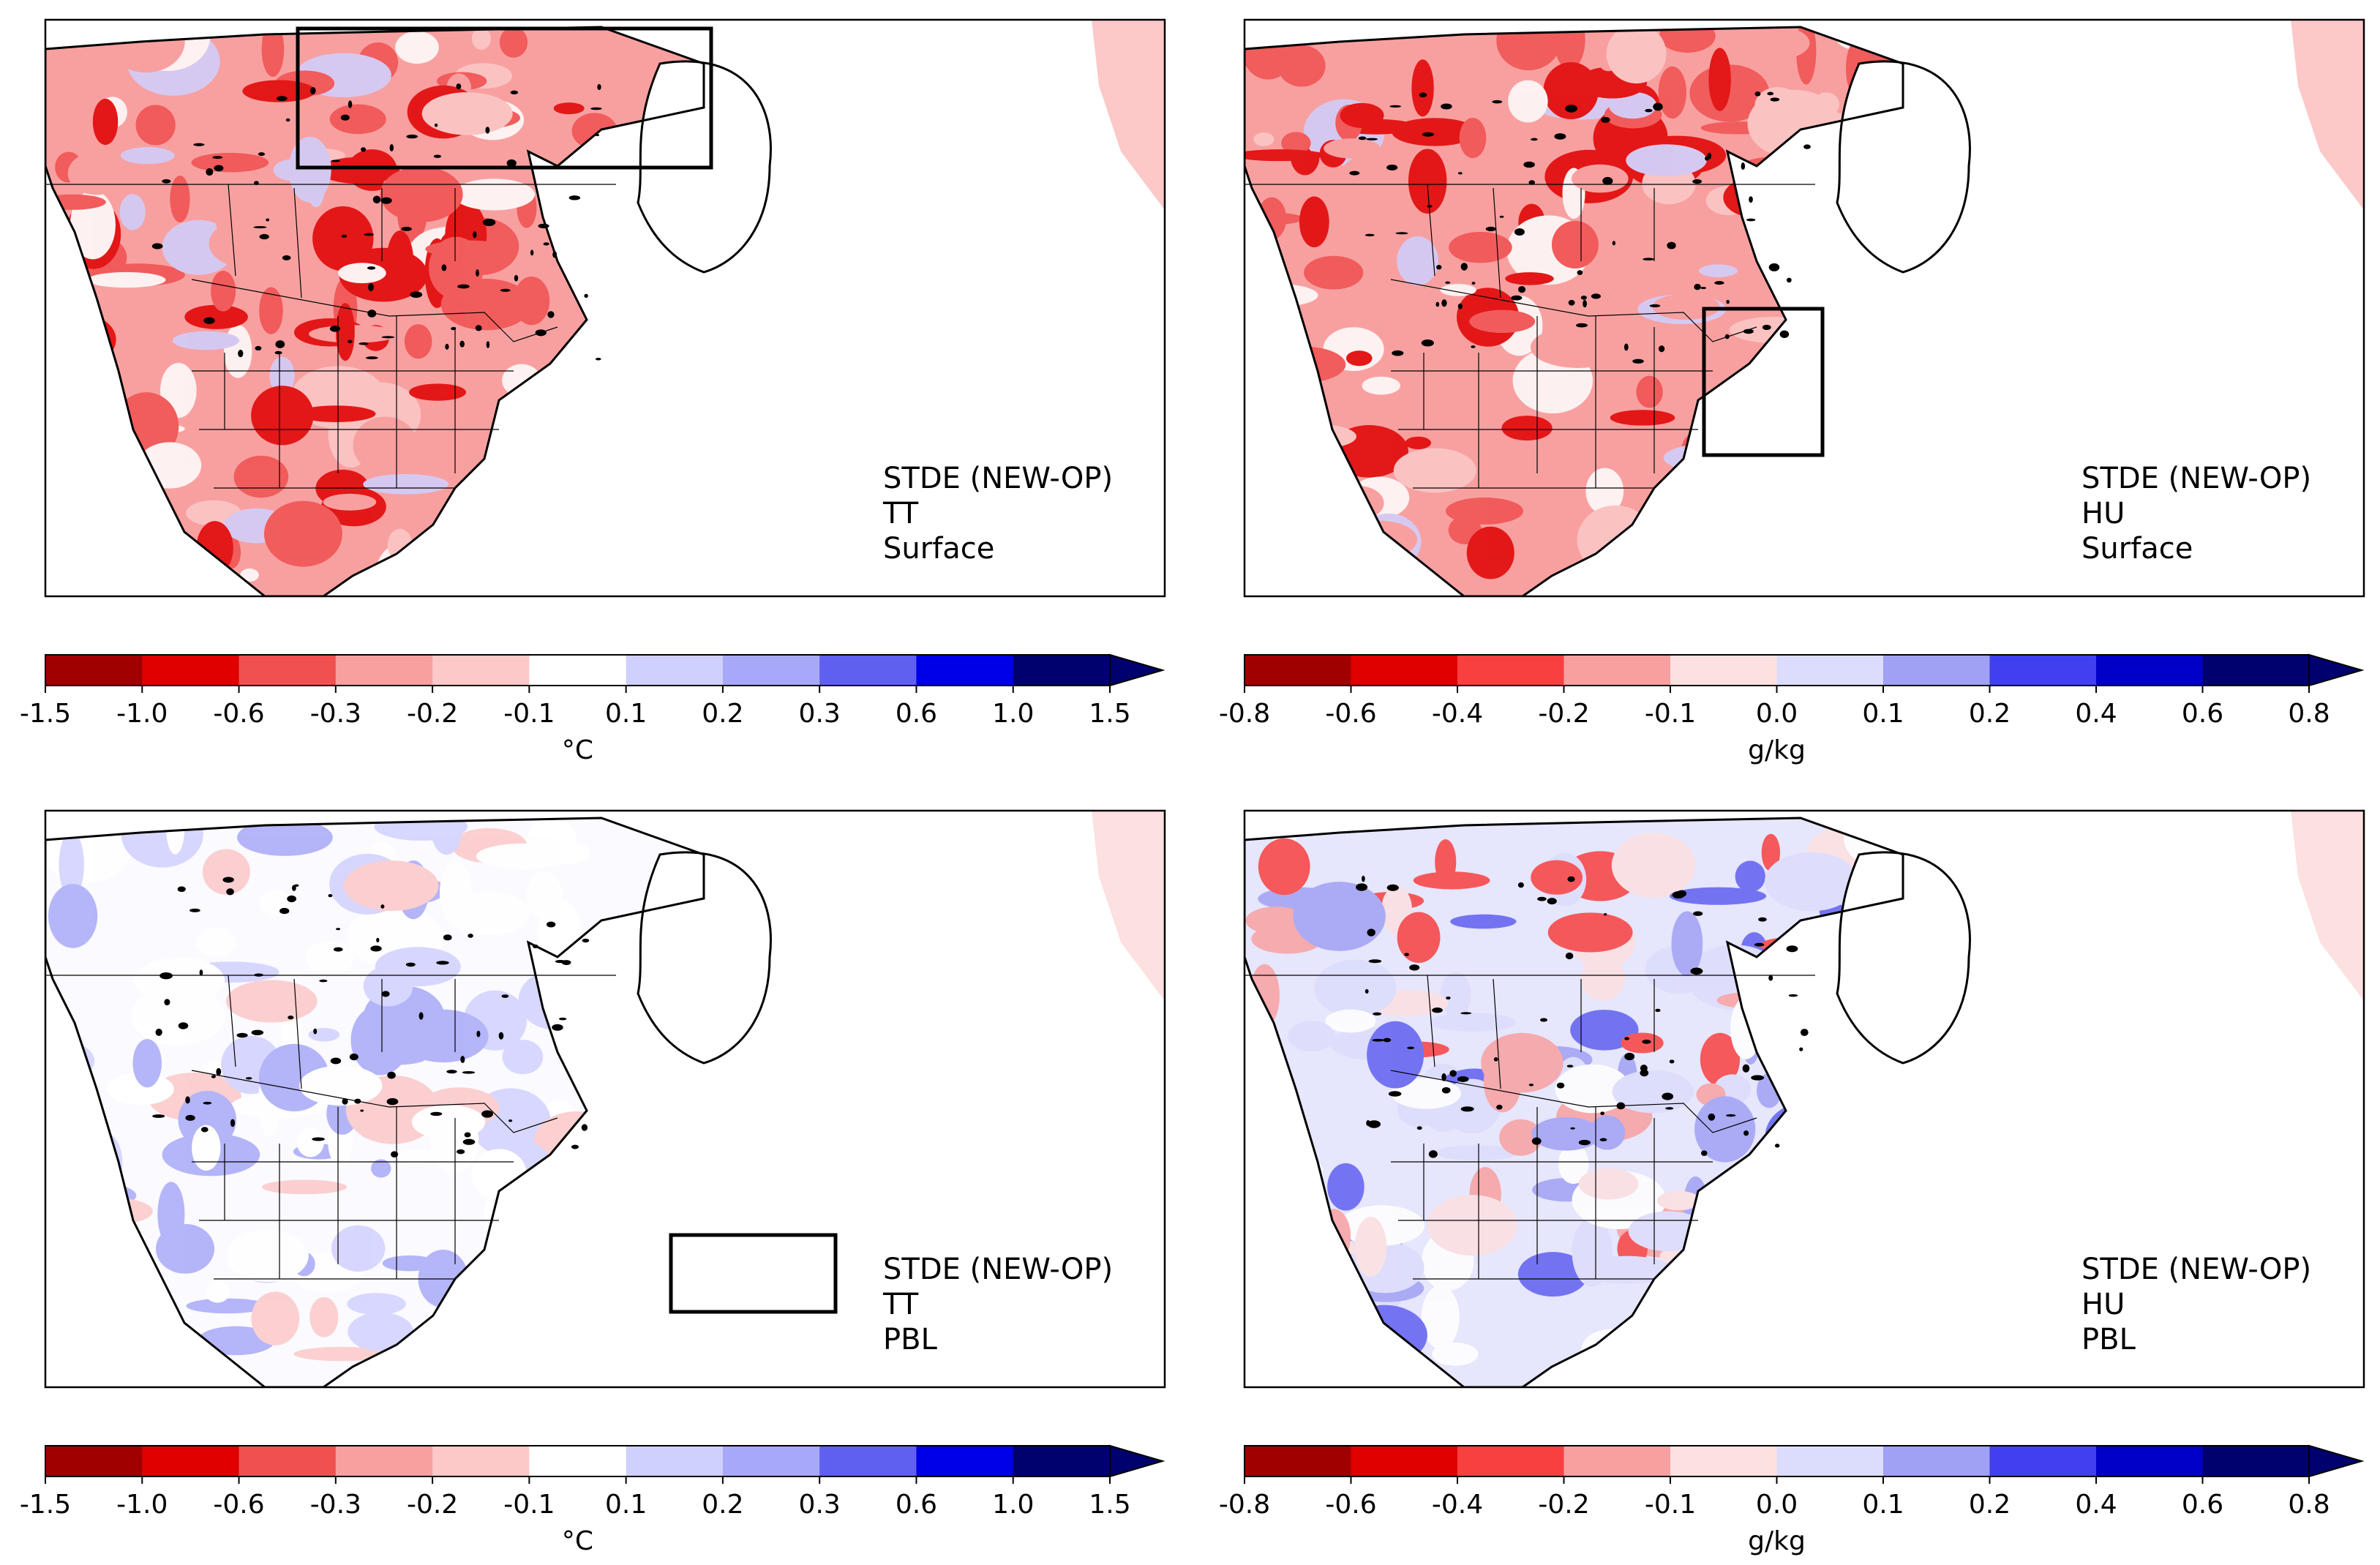  I want to click on colorbar-tick-label: 0.3, so click(820, 714).